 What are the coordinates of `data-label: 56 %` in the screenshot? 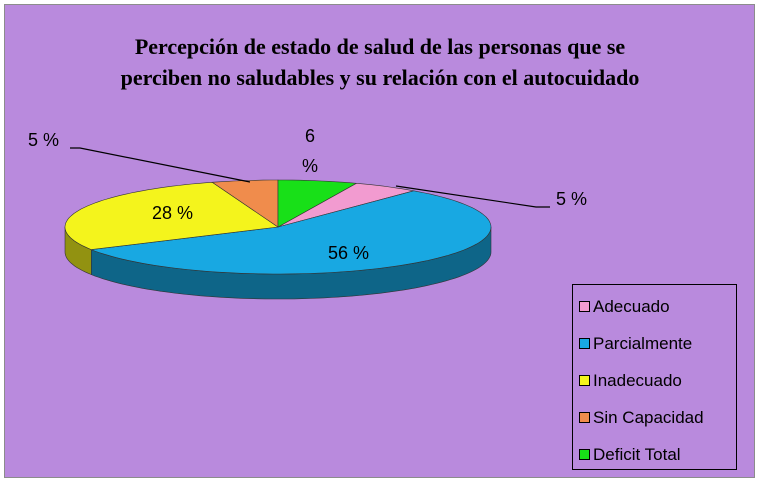 It's located at (349, 253).